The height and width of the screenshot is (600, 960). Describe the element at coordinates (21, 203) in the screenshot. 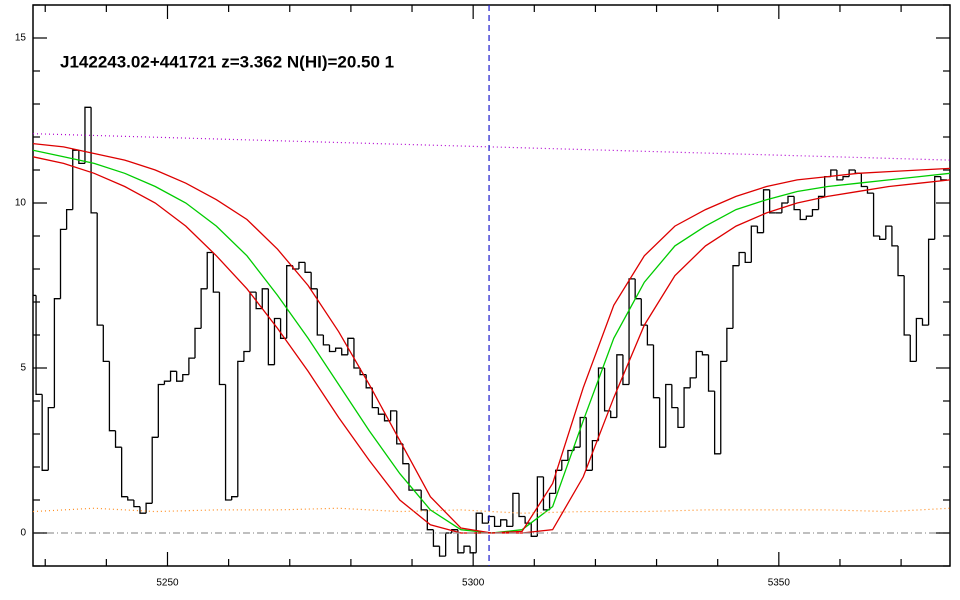

I see `y-tick-label: 10` at that location.